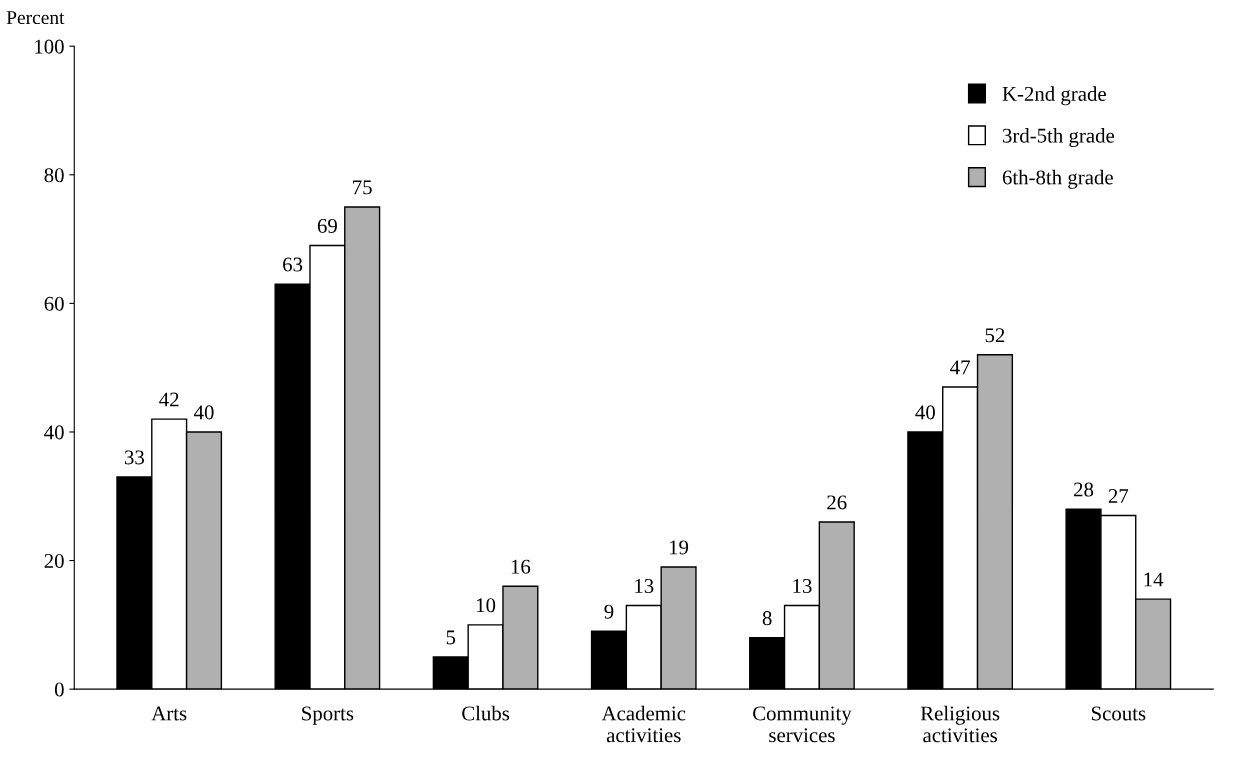  I want to click on y-tick-label: 80, so click(54, 175).